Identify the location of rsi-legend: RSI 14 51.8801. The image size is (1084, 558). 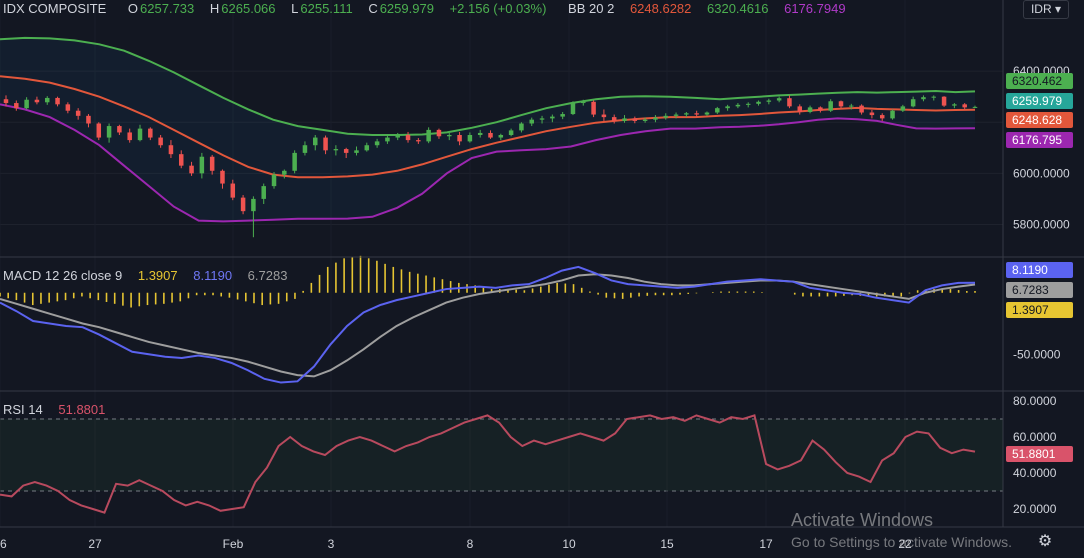
(55, 409).